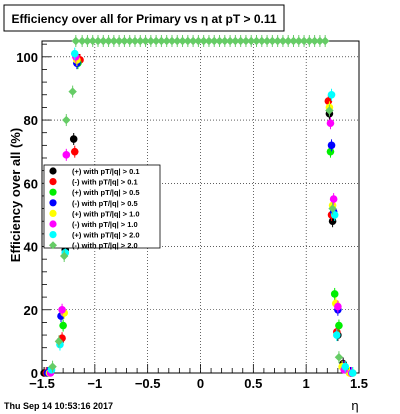  What do you see at coordinates (106, 192) in the screenshot?
I see `legend-label: (+) with pT/|q| > 0.5` at bounding box center [106, 192].